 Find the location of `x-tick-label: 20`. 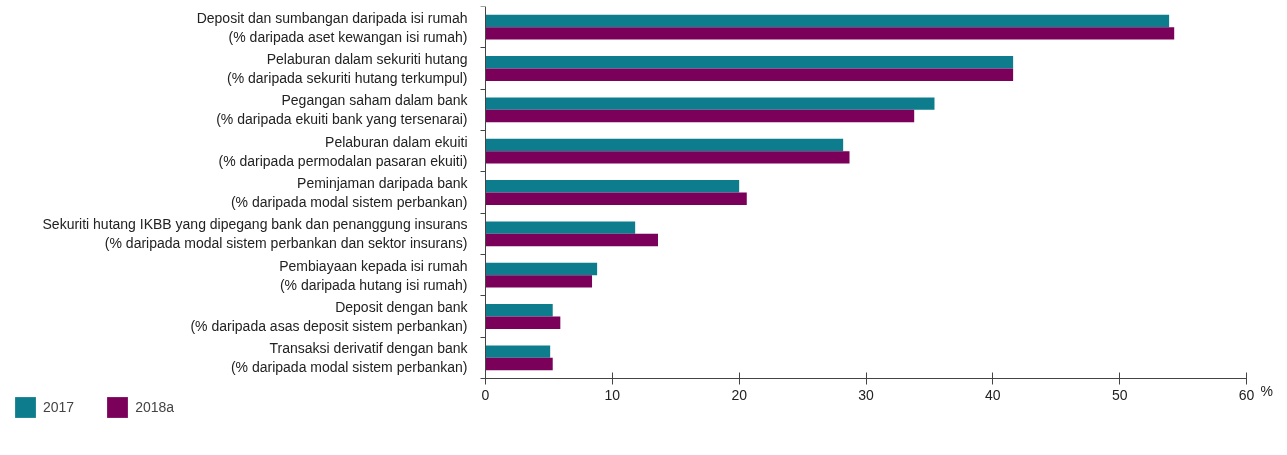

x-tick-label: 20 is located at coordinates (739, 394).